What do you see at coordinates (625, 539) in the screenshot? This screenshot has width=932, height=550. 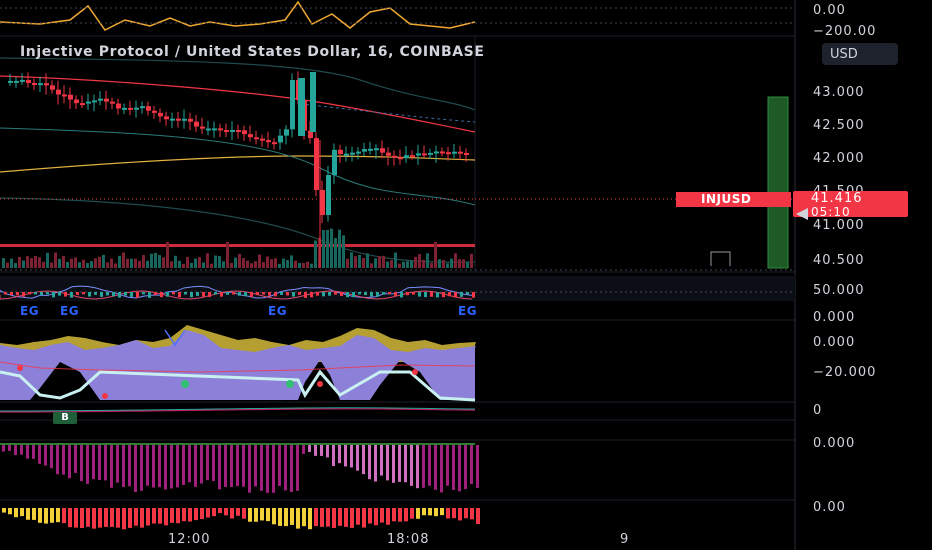 I see `time-axis-label: 9` at bounding box center [625, 539].